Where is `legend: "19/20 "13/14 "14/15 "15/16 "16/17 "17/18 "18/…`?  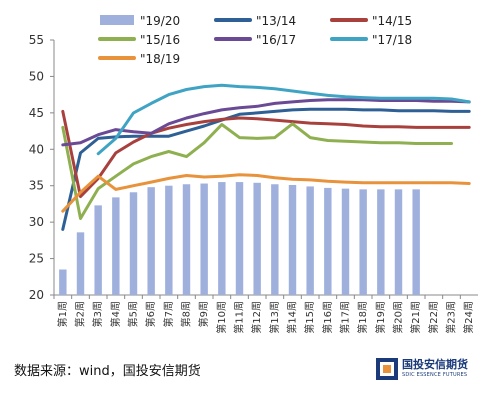
legend: "19/20 "13/14 "14/15 "15/16 "16/17 "17/18 "18/… is located at coordinates (255, 40).